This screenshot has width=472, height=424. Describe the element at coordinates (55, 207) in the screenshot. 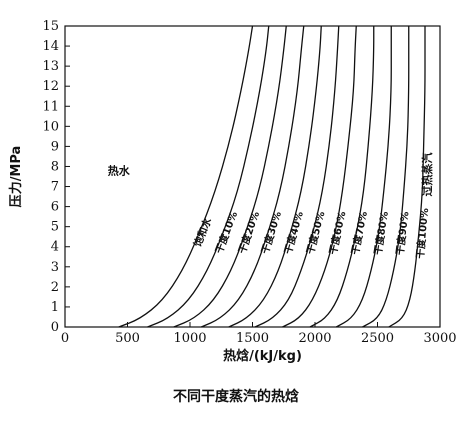

I see `y-tick-label: 6` at that location.